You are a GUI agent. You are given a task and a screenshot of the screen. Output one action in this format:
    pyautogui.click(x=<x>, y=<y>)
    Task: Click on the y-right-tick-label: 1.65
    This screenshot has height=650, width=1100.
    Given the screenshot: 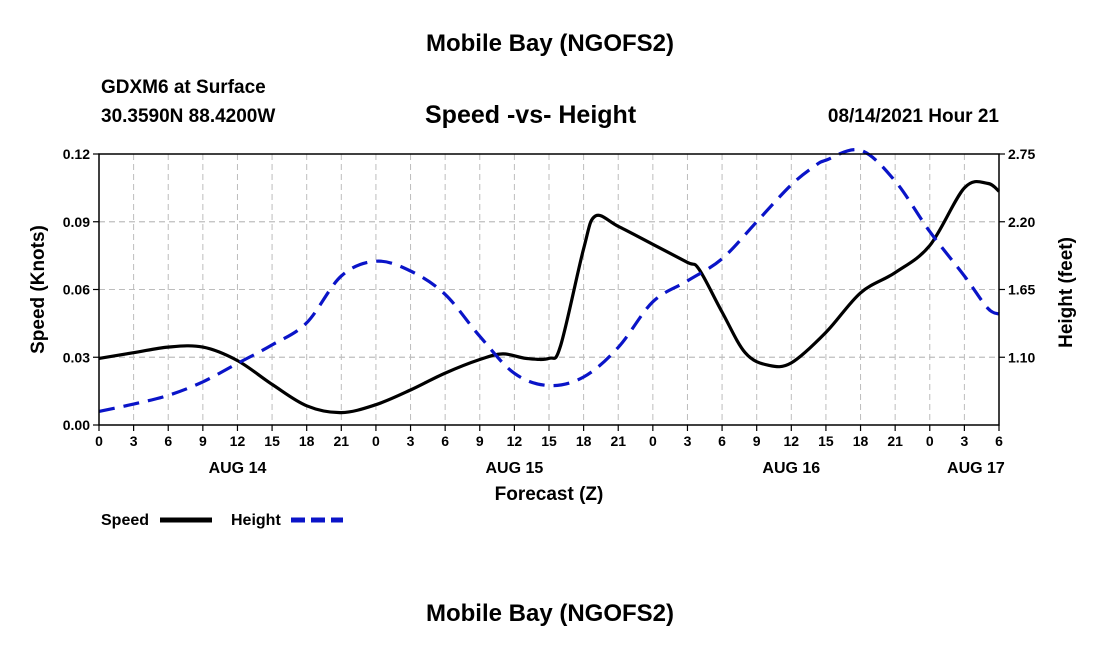 What is the action you would take?
    pyautogui.click(x=1021, y=290)
    